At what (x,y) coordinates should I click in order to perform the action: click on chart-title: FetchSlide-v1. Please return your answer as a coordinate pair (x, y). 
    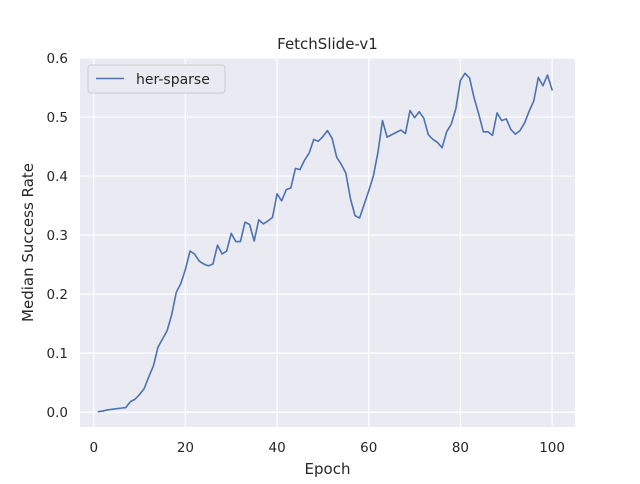
    Looking at the image, I should click on (327, 44).